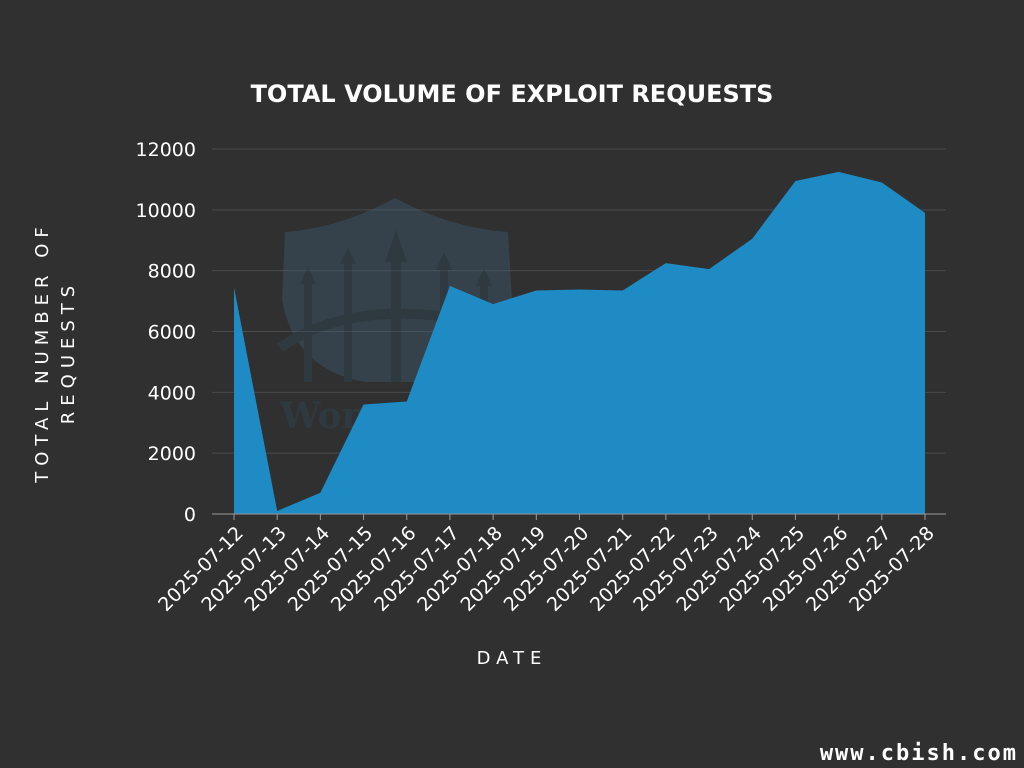 The width and height of the screenshot is (1024, 768). What do you see at coordinates (172, 333) in the screenshot?
I see `y-tick-label: 6000` at bounding box center [172, 333].